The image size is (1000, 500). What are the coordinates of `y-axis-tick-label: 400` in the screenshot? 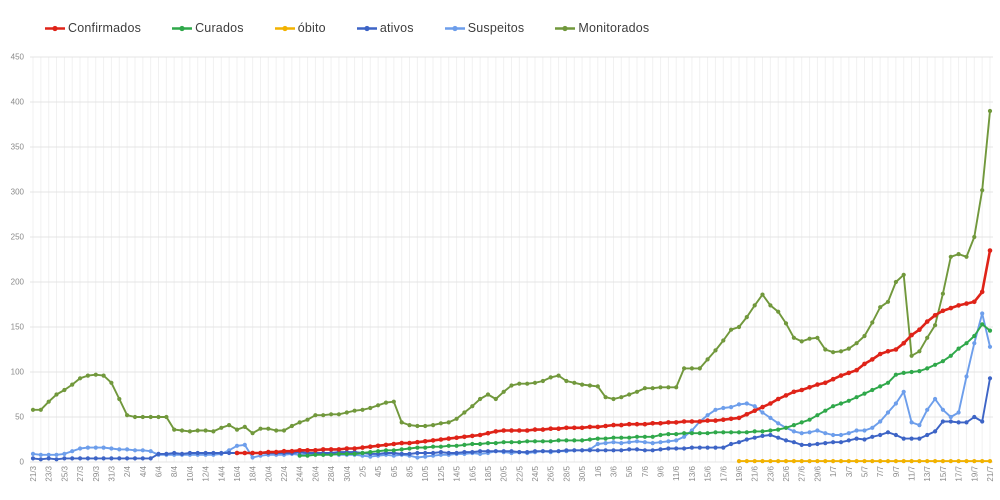 It's located at (18, 102).